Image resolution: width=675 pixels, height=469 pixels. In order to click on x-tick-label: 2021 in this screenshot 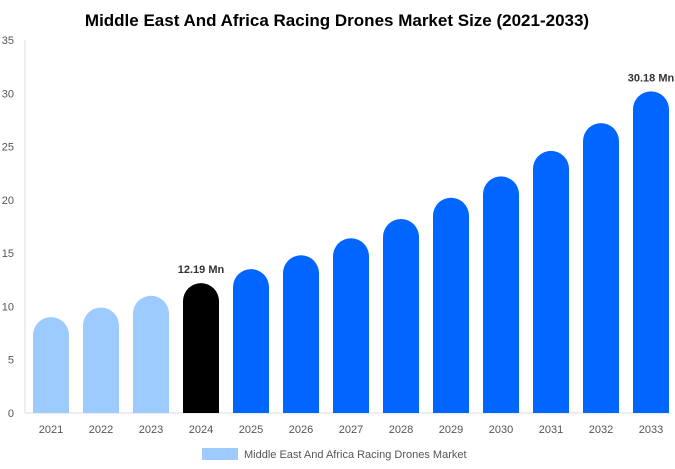, I will do `click(51, 430)`.